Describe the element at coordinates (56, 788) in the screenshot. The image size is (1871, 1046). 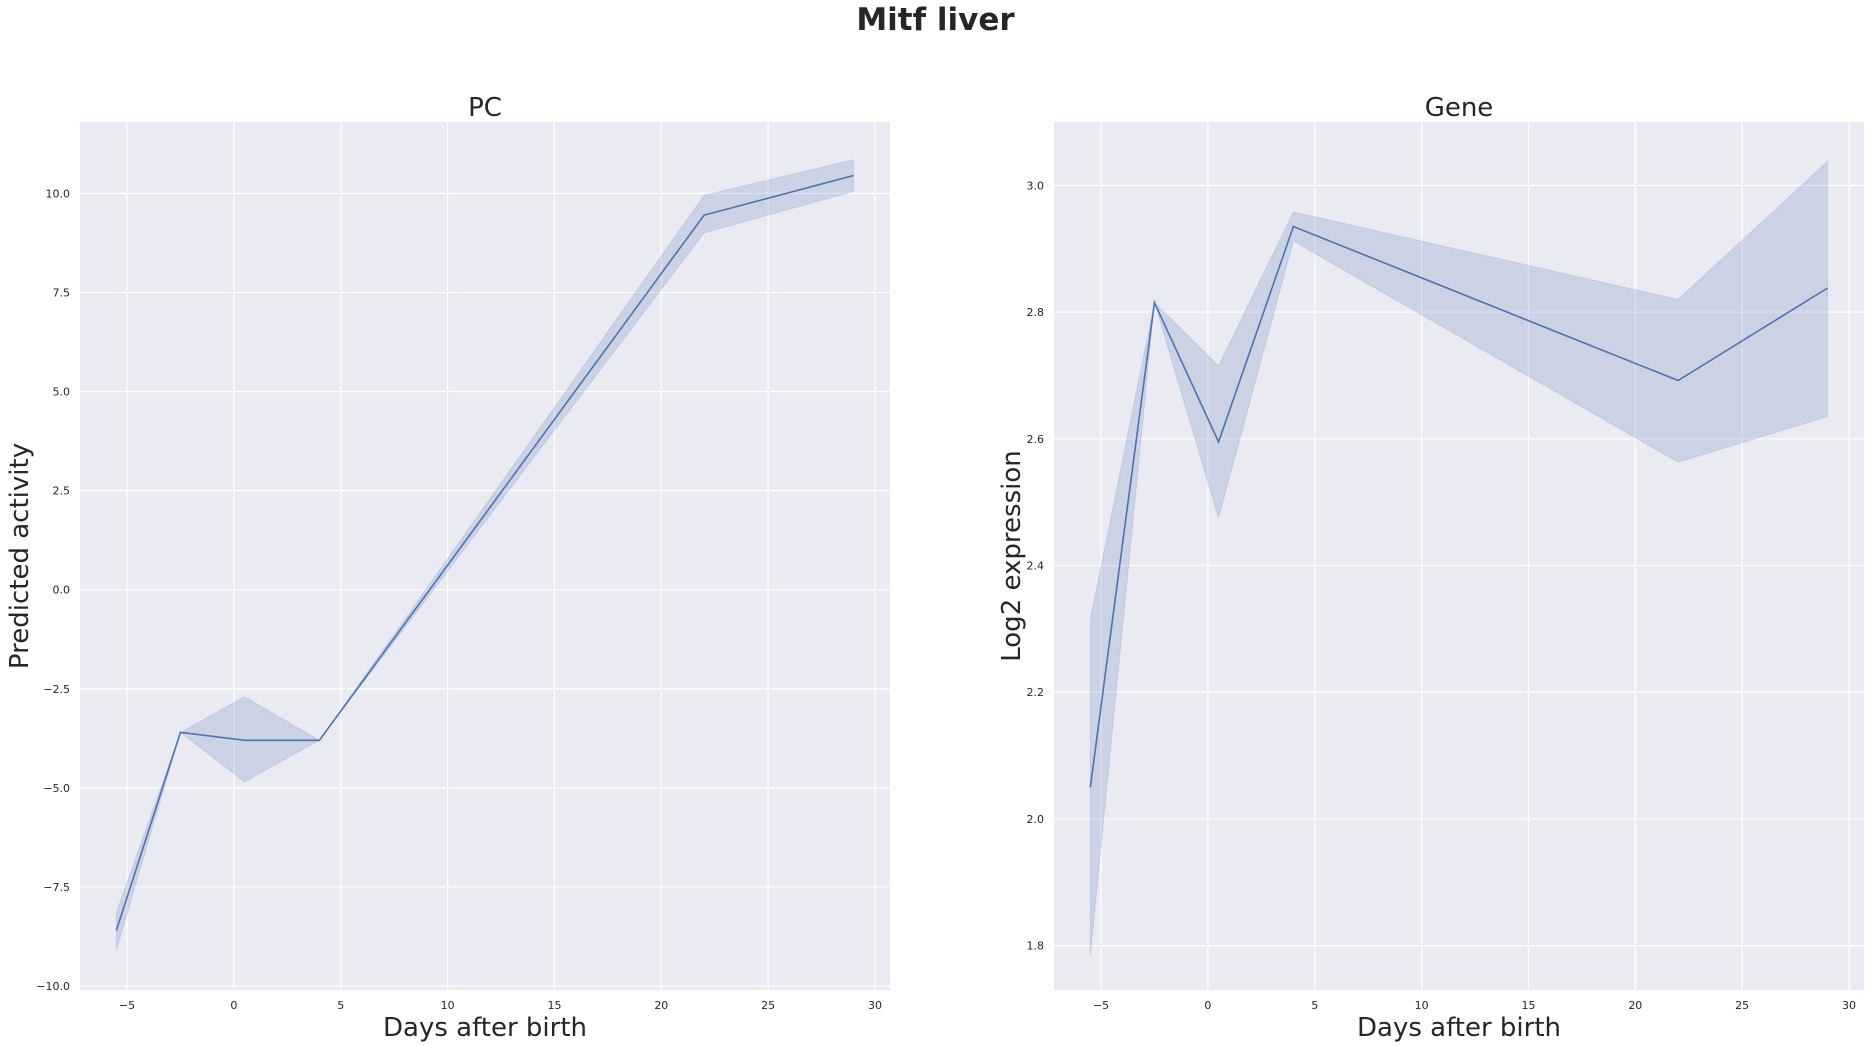
I see `y-tick-label: −5.0` at that location.